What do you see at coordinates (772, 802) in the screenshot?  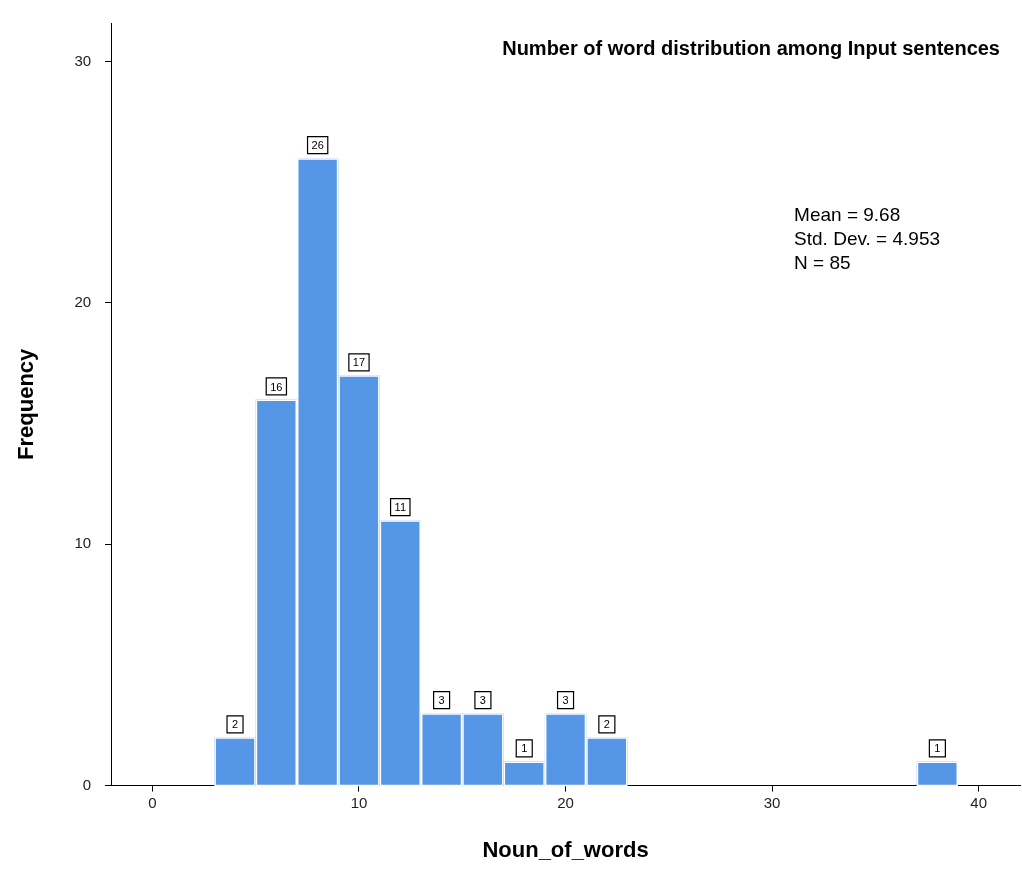 I see `x-tick-label: 30` at bounding box center [772, 802].